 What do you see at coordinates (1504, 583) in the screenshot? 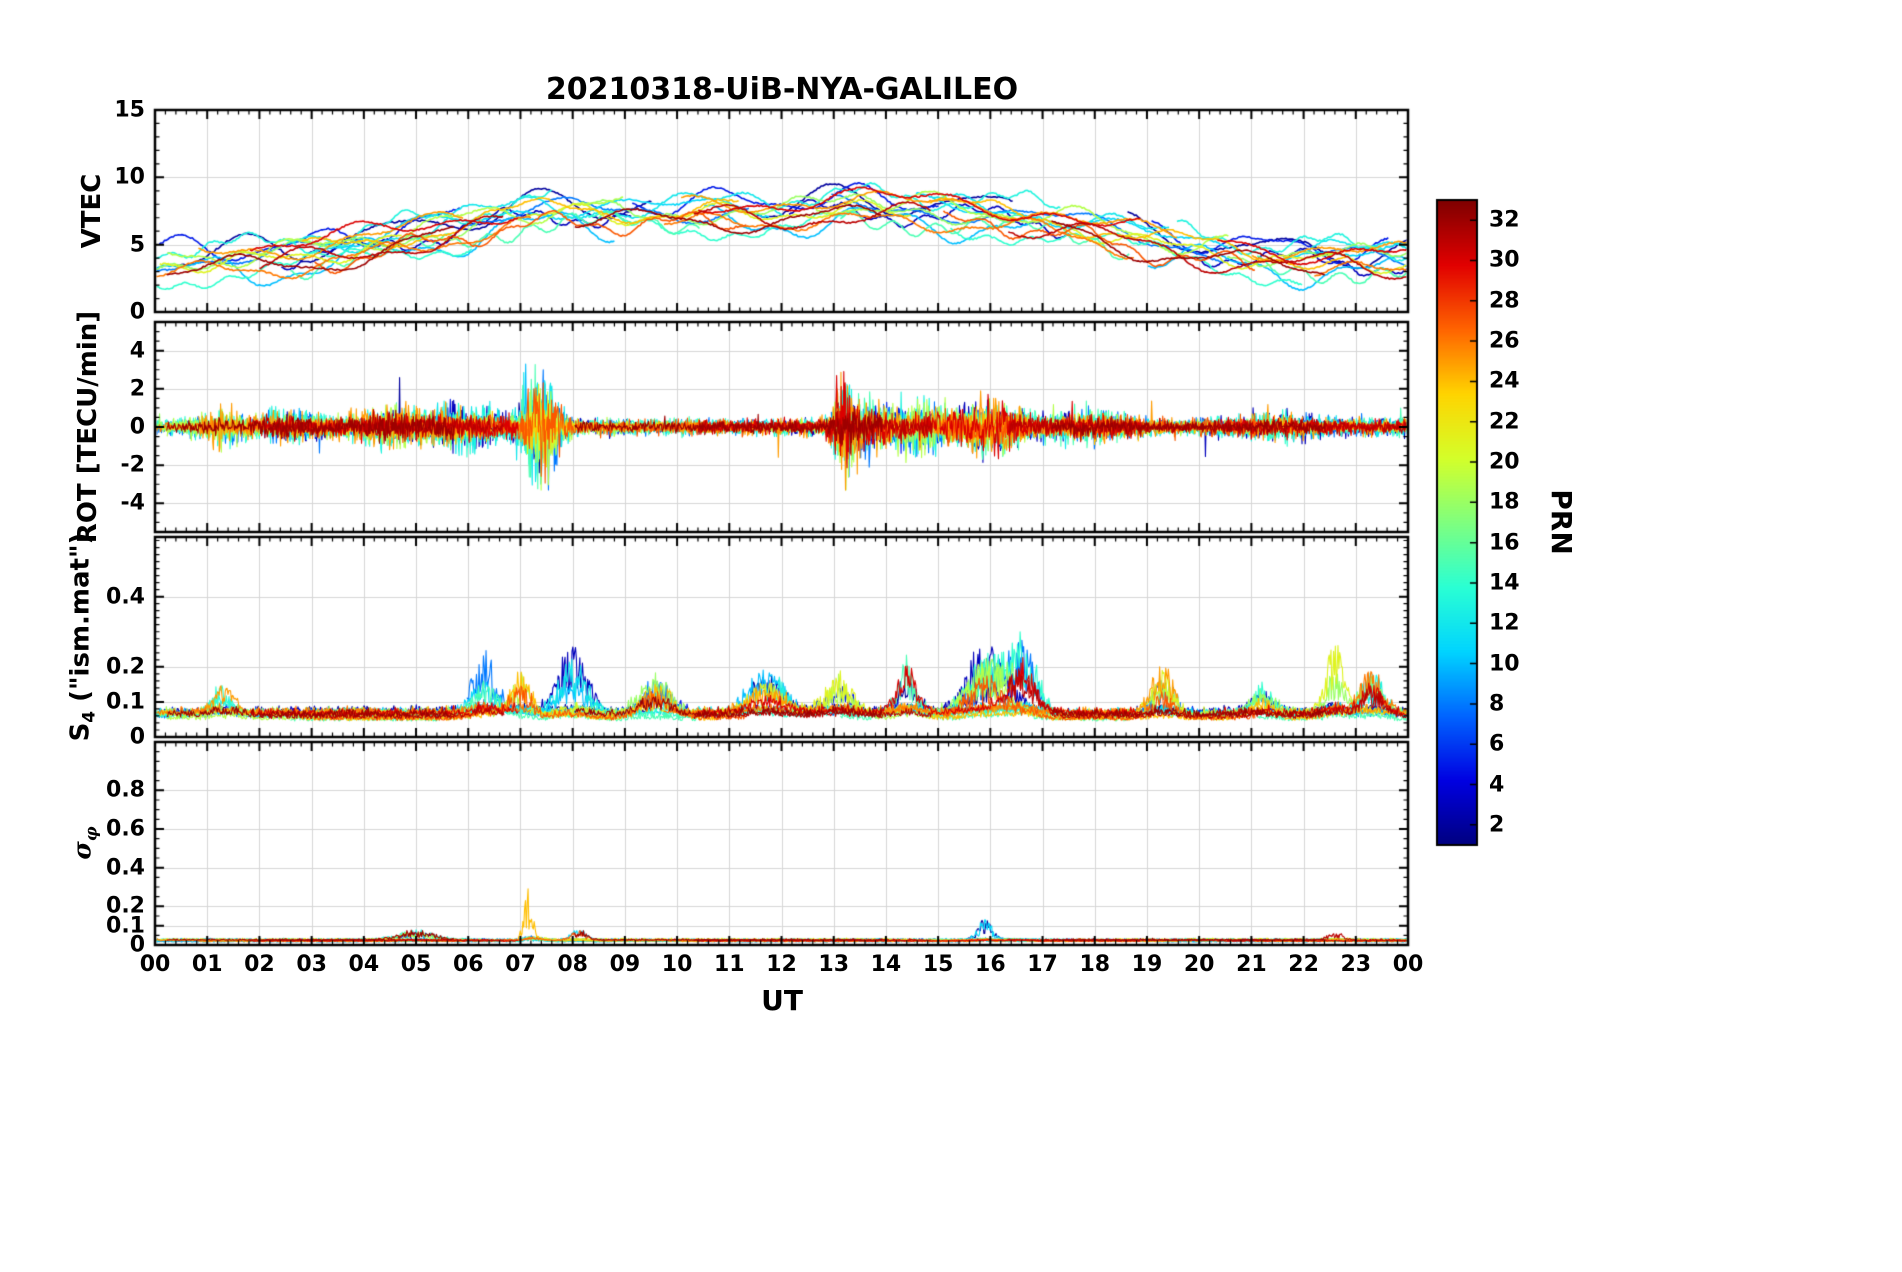
I see `colorbar-tick-label: 14` at bounding box center [1504, 583].